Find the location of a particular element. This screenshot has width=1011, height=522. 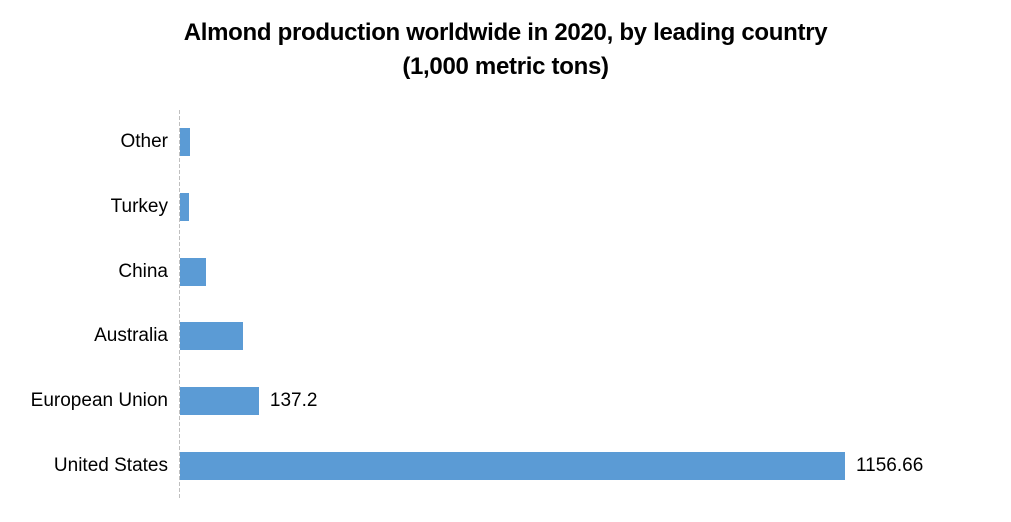

bar-row-other: Other is located at coordinates (505, 142).